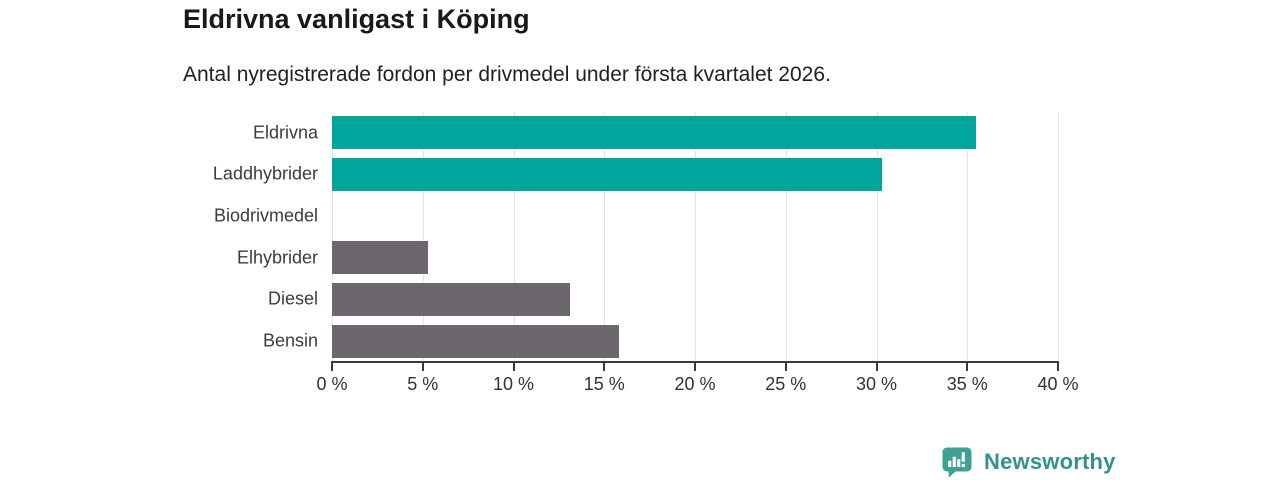  I want to click on axis-tick-label: 5 %, so click(423, 384).